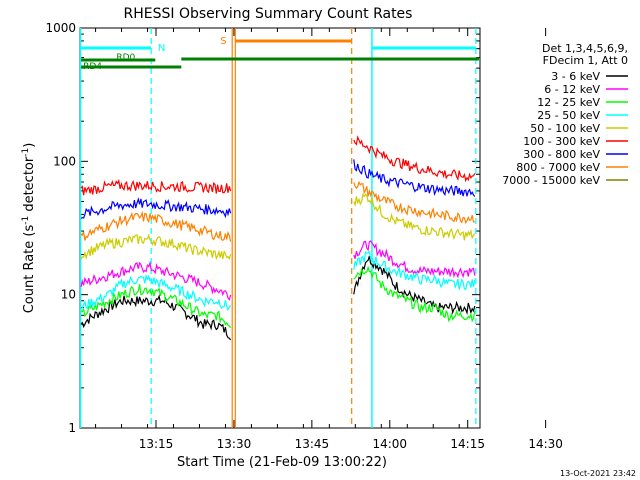 The height and width of the screenshot is (480, 640). Describe the element at coordinates (92, 67) in the screenshot. I see `rd4-label: RD4` at that location.